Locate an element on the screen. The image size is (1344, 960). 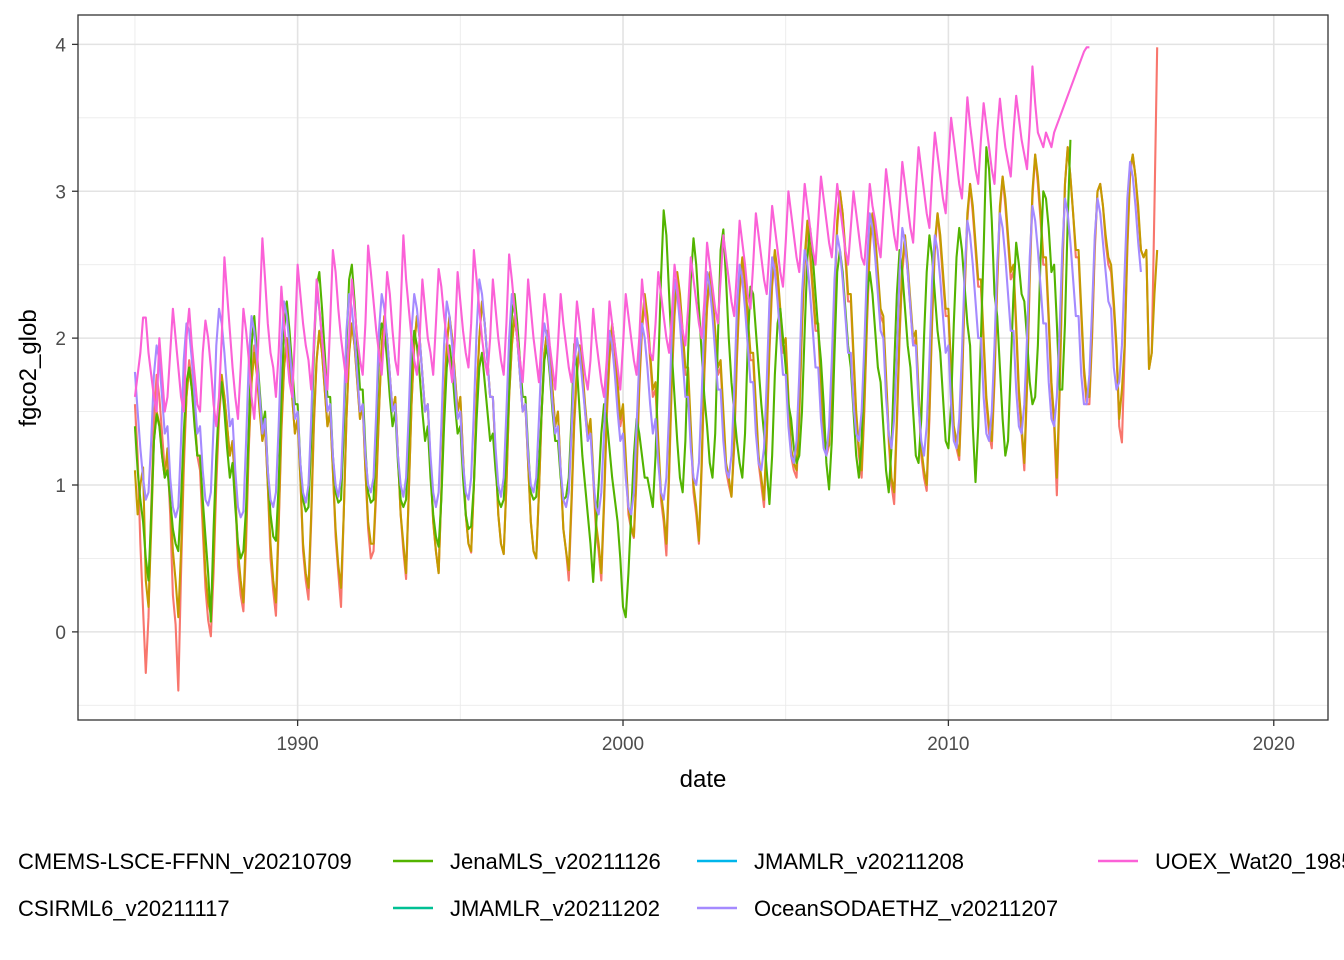
legend-label: UOEX_Wat20_1985_2019_v20211204 is located at coordinates (1249, 861).